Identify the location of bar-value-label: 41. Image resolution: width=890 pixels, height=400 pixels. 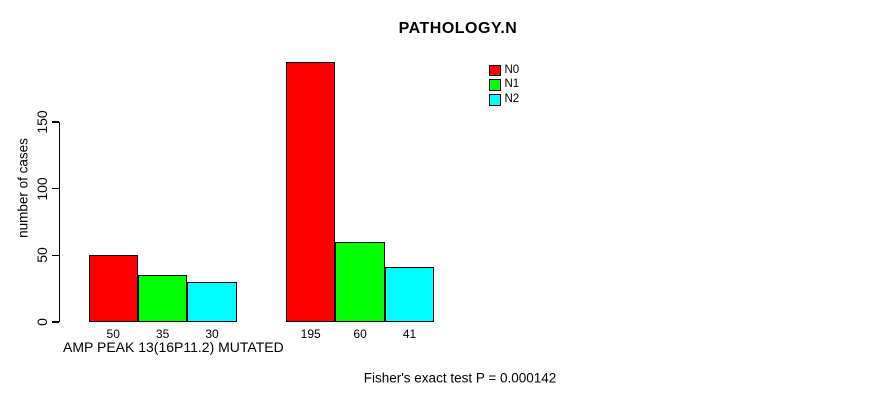
(409, 333).